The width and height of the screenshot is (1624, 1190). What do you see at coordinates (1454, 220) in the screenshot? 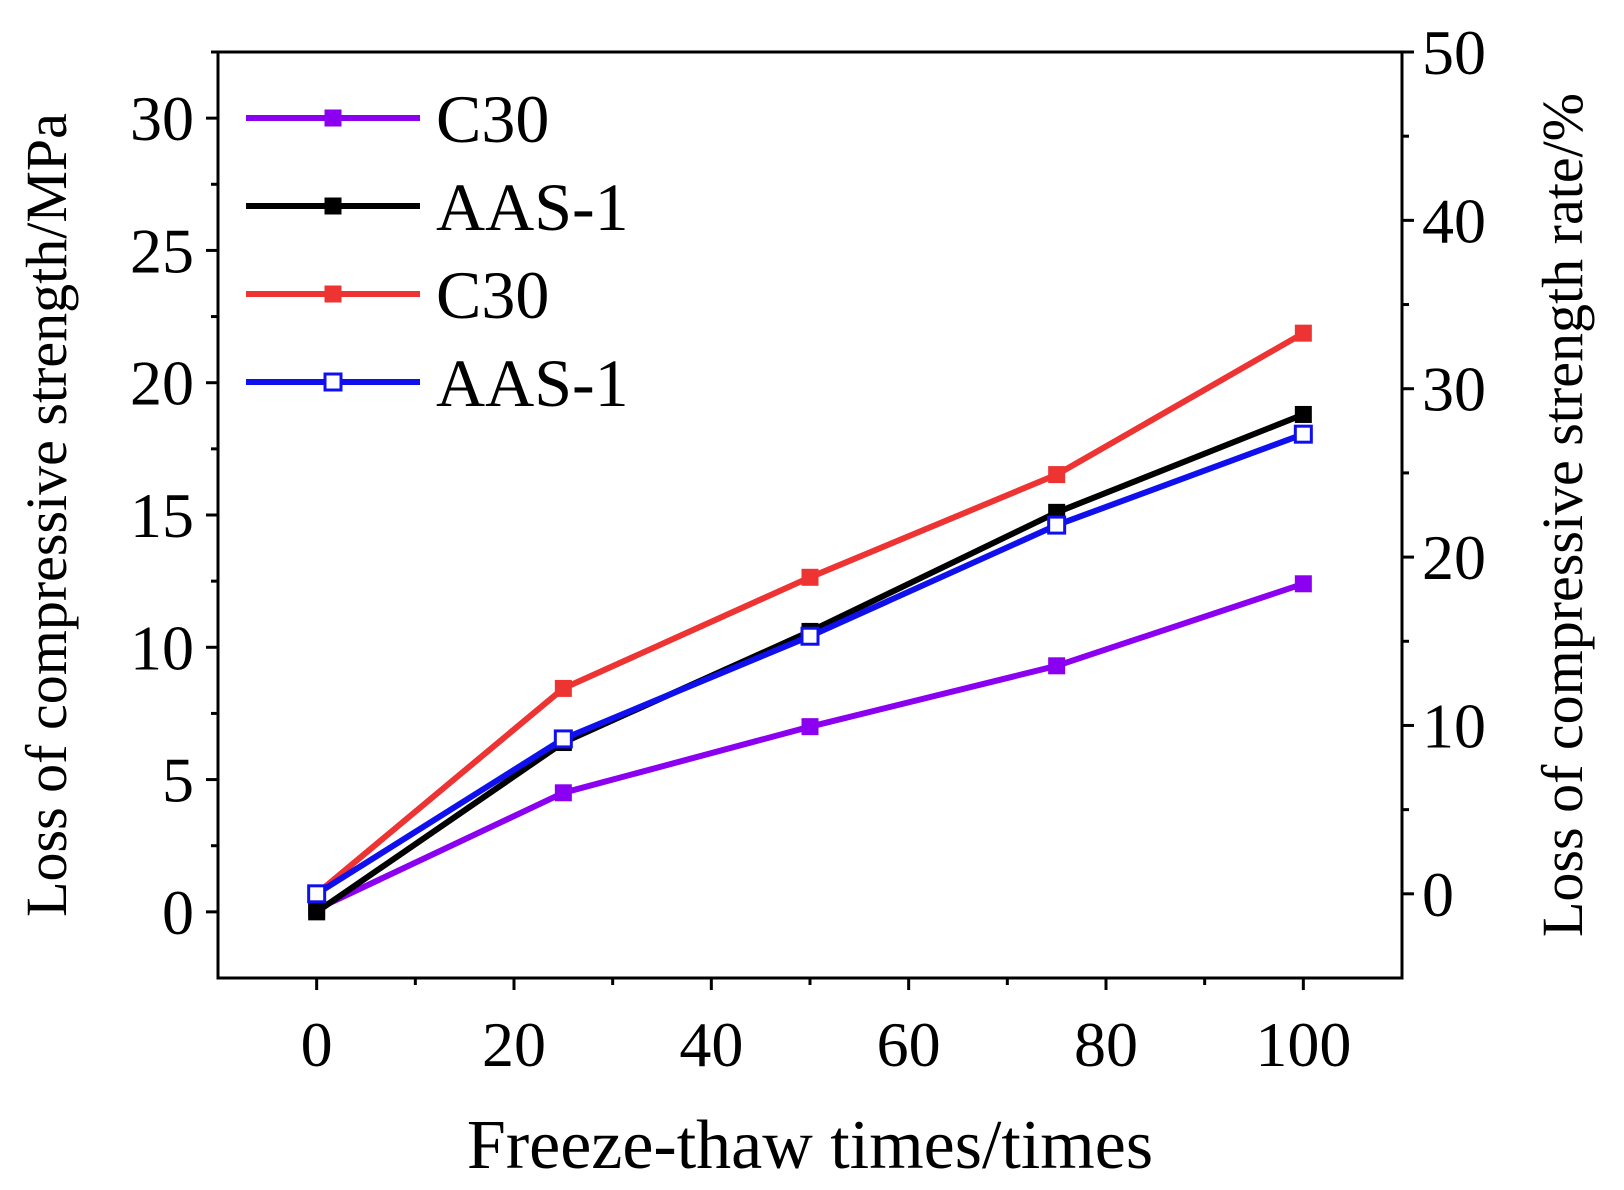
I see `y2-tick-label-4: 40` at bounding box center [1454, 220].